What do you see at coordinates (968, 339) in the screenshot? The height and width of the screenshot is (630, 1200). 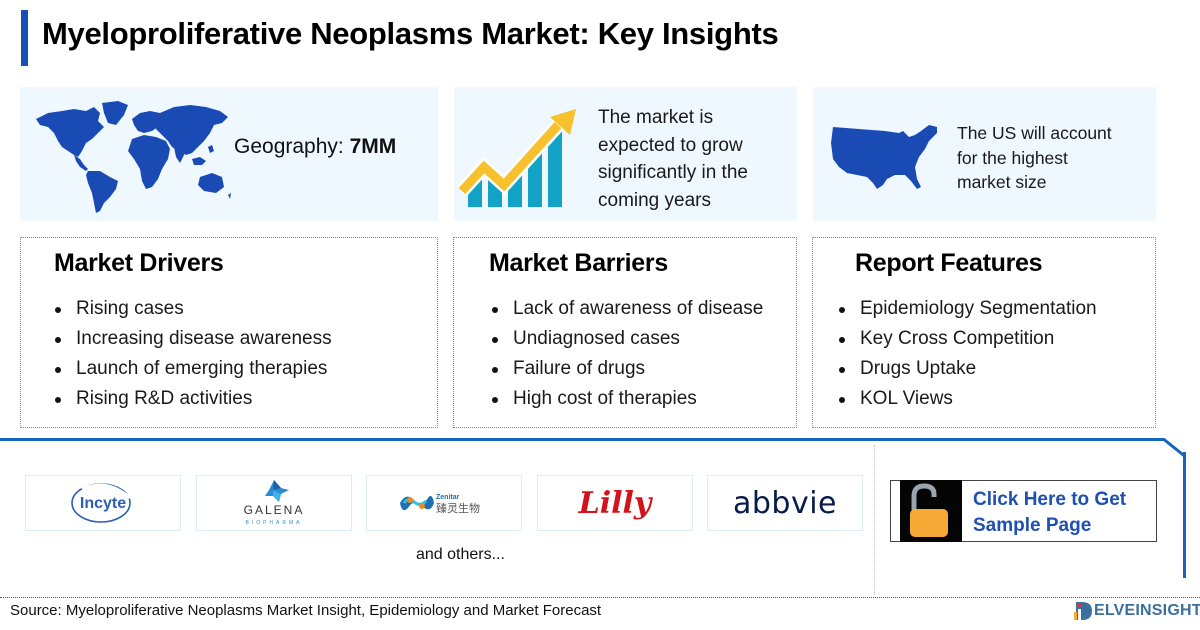 I see `list-item: Key Cross Competition` at bounding box center [968, 339].